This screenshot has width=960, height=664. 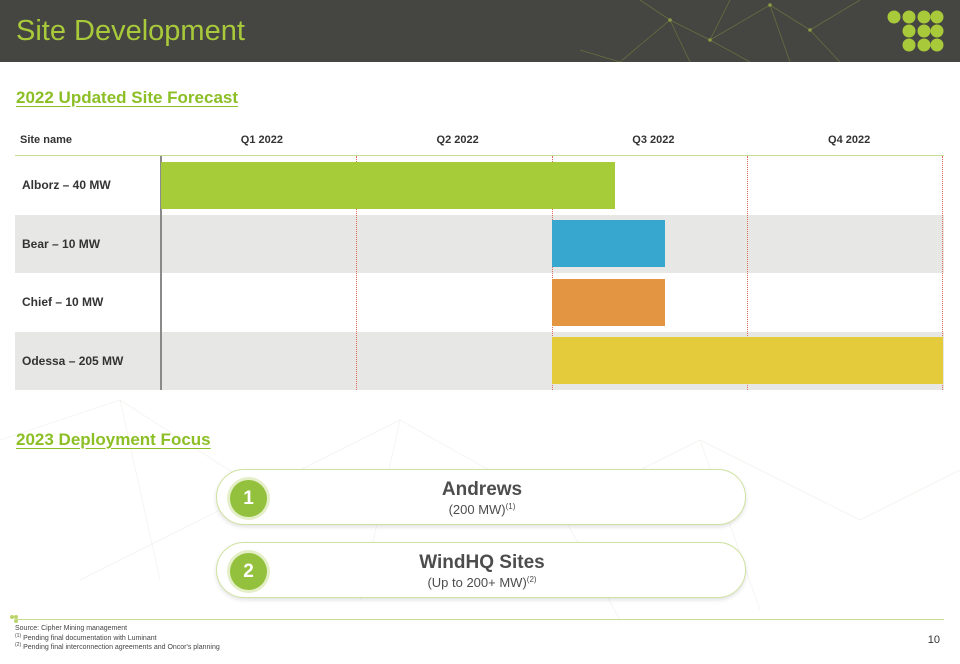 What do you see at coordinates (261, 140) in the screenshot?
I see `quarter-header-q1: Q1 2022` at bounding box center [261, 140].